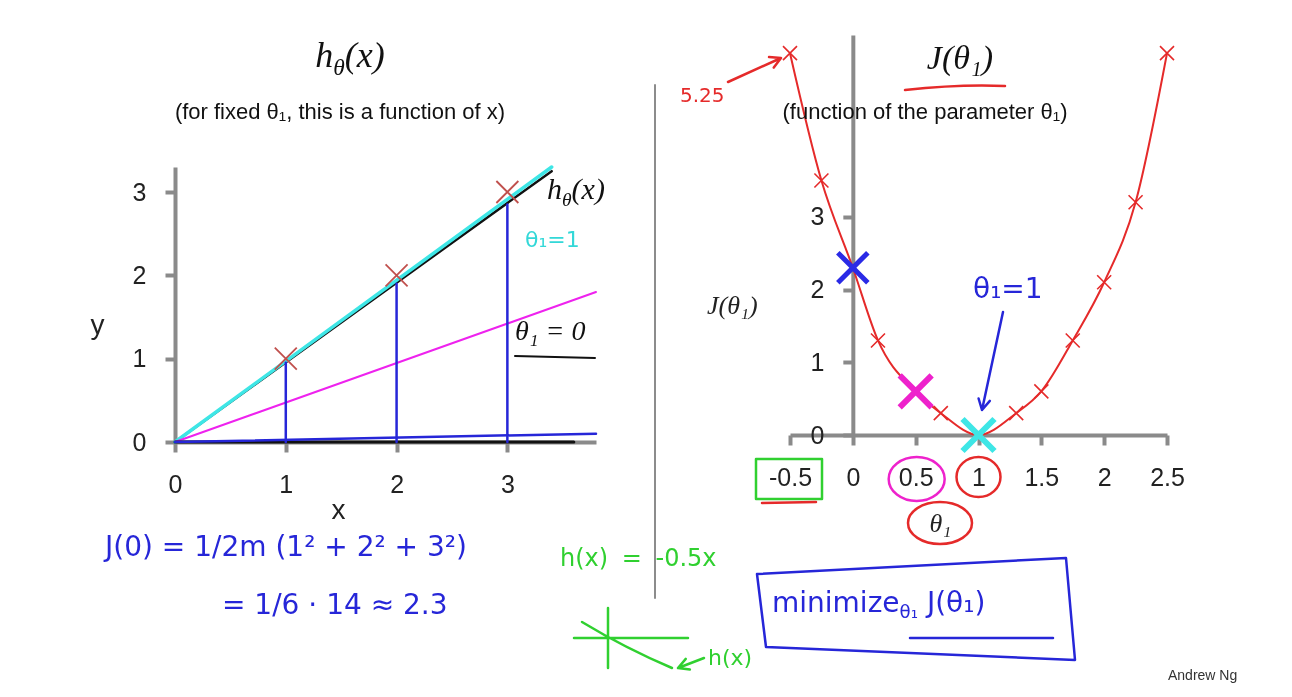 This screenshot has height=697, width=1292. I want to click on x-tick-label: 3, so click(507, 483).